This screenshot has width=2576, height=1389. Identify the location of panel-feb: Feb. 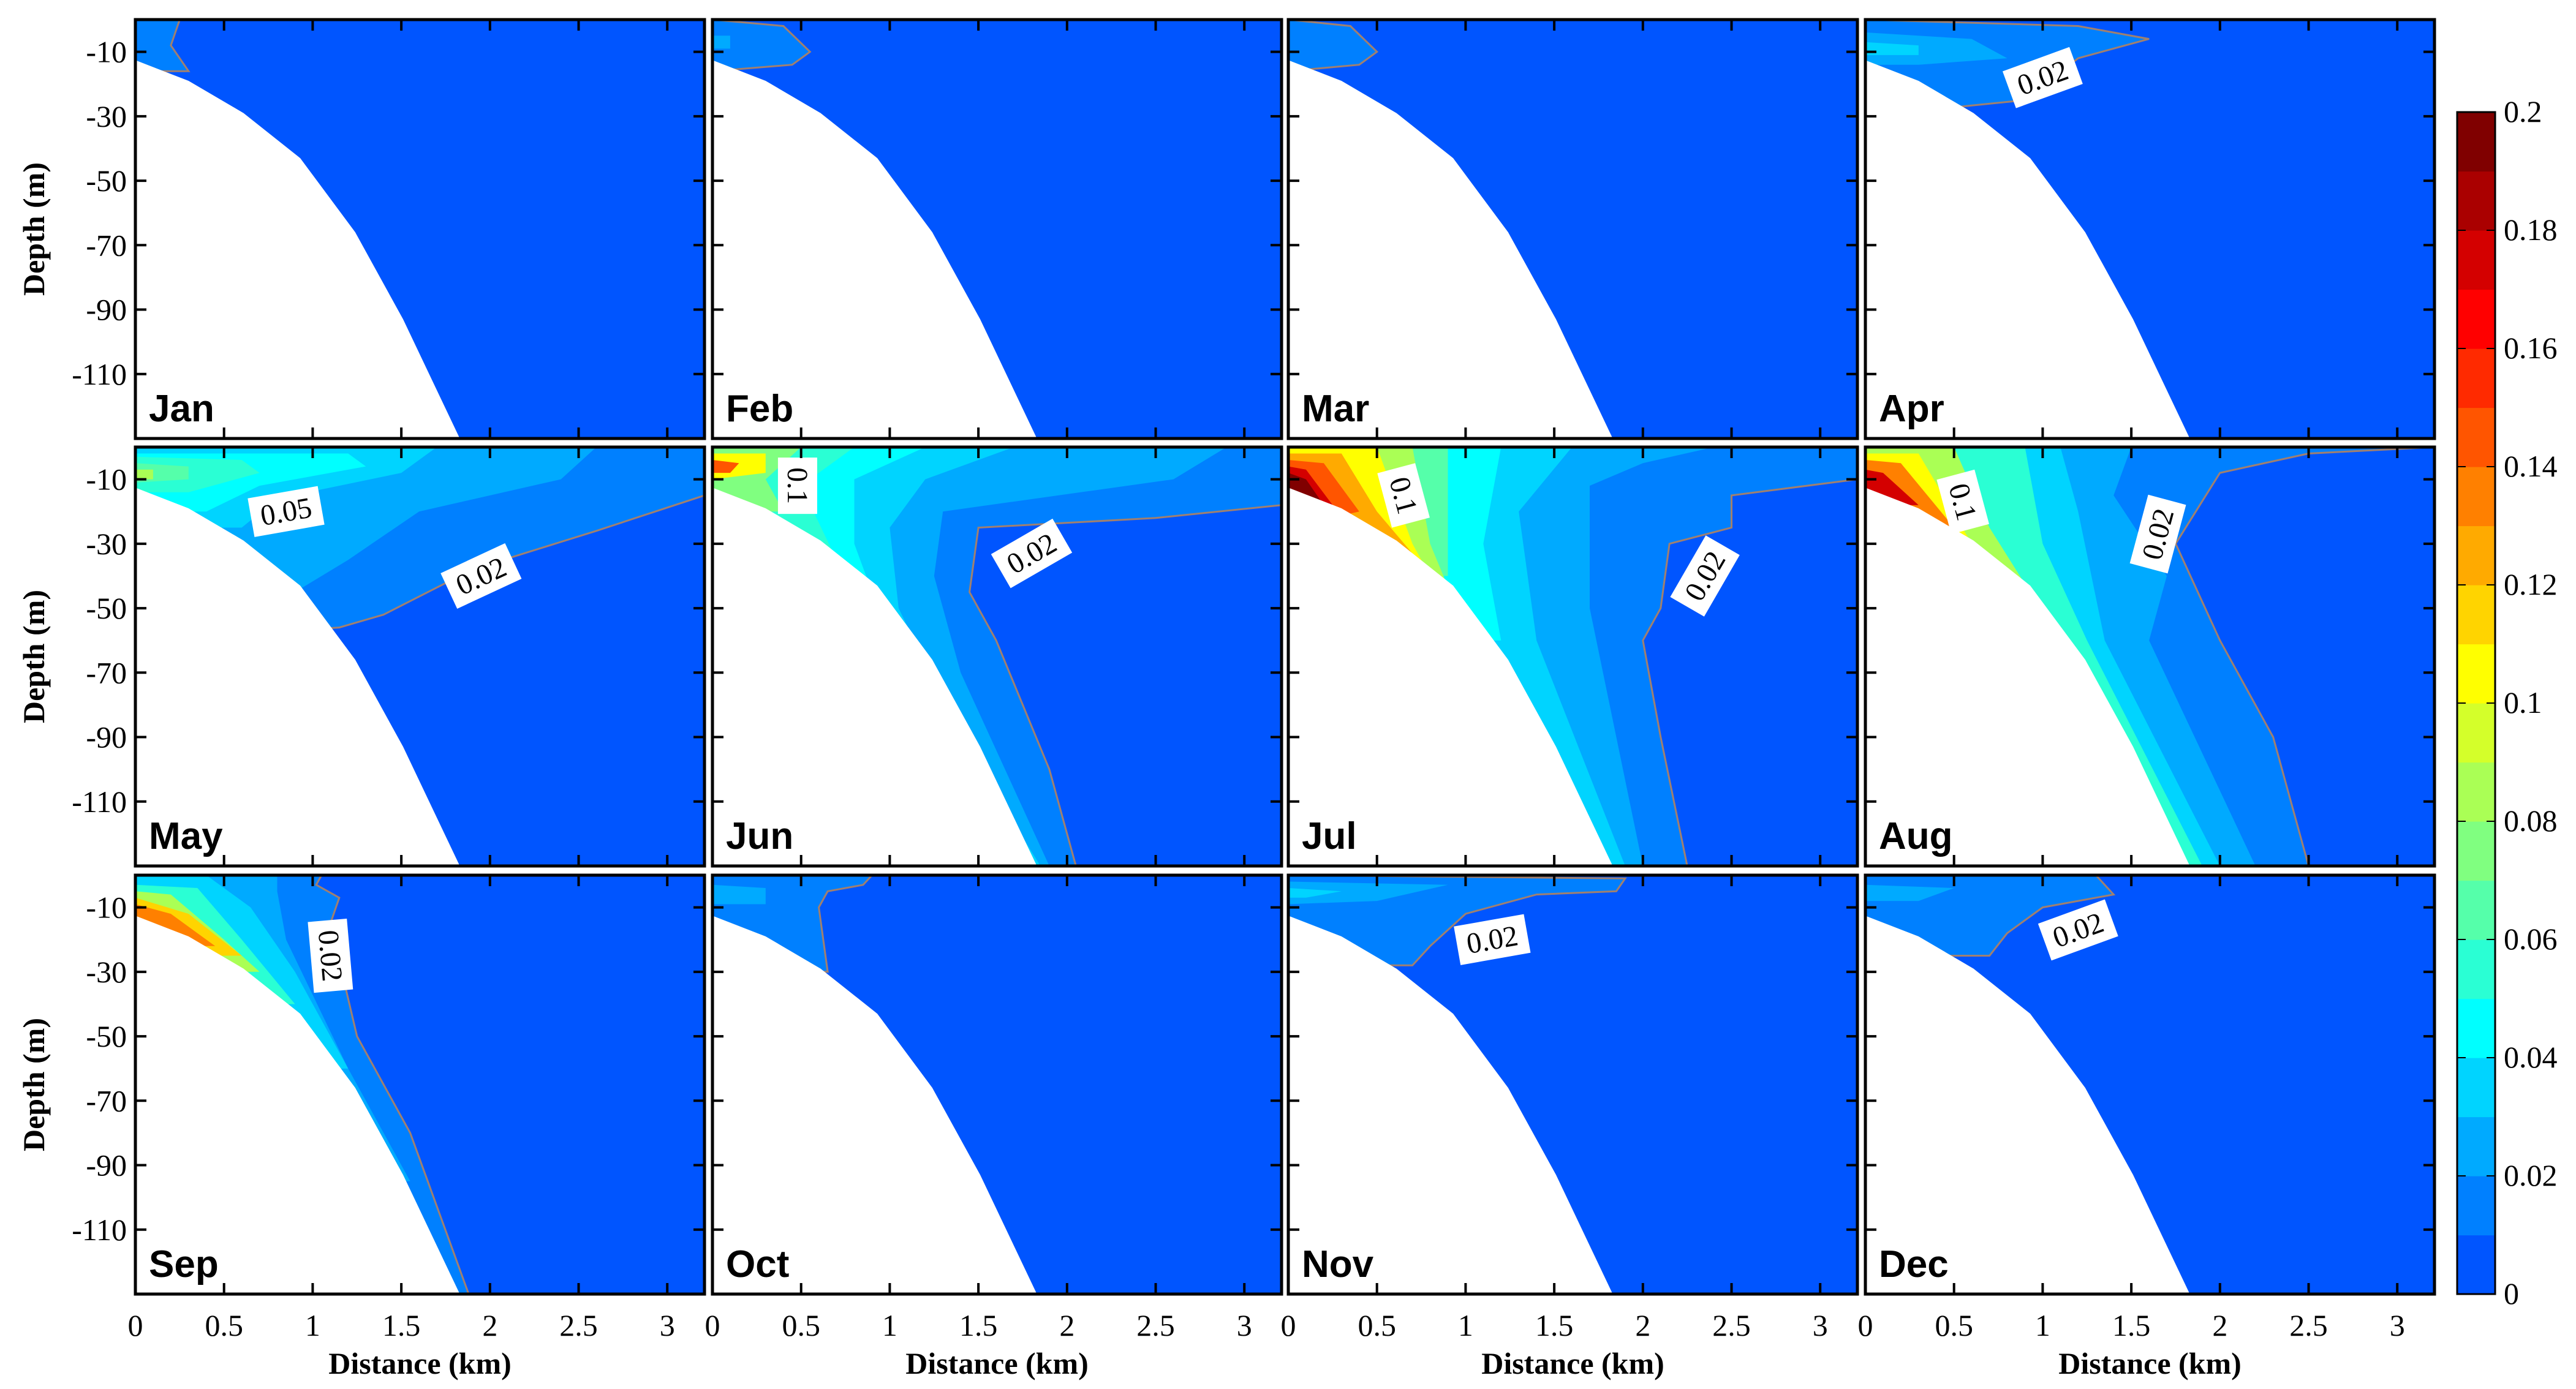
(997, 229).